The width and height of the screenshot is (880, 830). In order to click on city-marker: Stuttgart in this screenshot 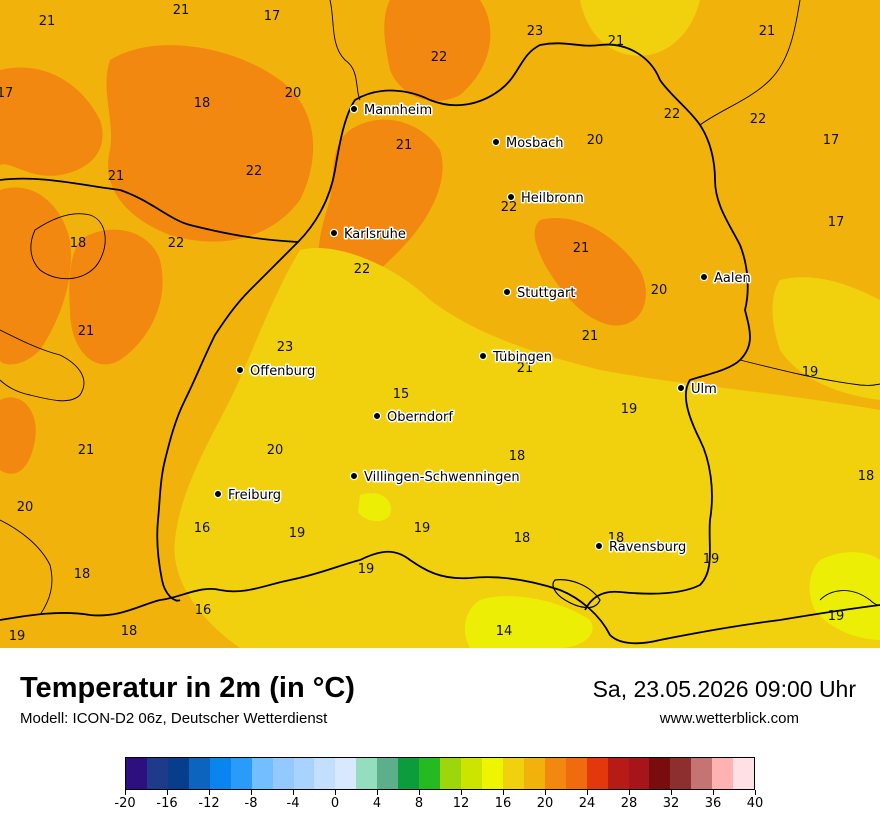, I will do `click(539, 294)`.